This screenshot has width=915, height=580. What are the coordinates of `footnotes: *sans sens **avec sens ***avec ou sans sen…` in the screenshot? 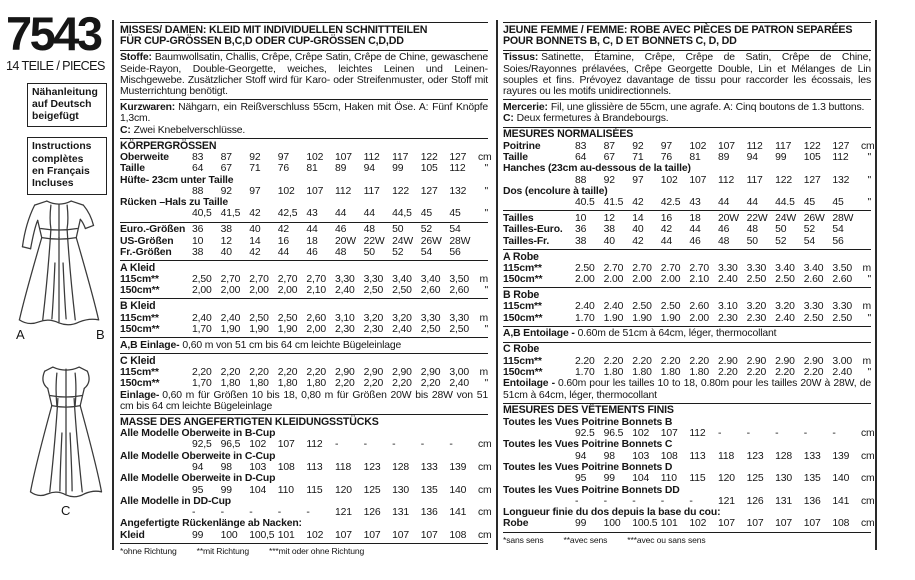 It's located at (687, 540).